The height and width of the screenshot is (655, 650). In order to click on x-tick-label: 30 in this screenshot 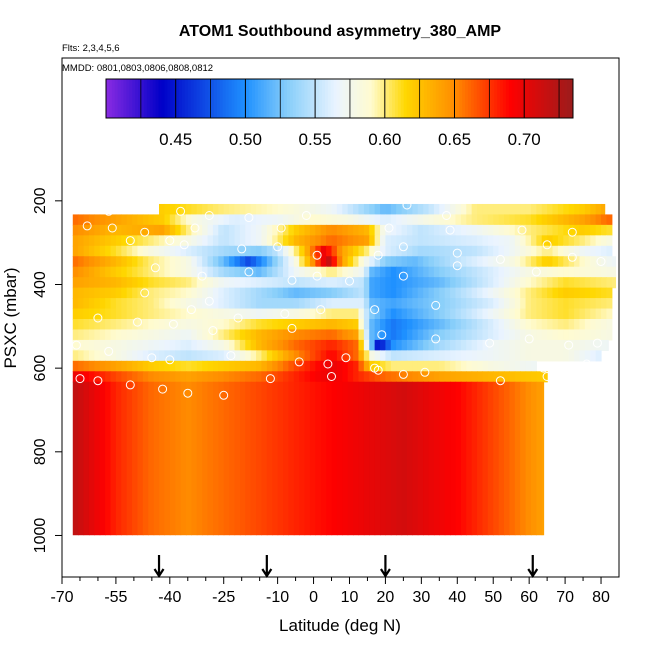, I will do `click(421, 597)`.